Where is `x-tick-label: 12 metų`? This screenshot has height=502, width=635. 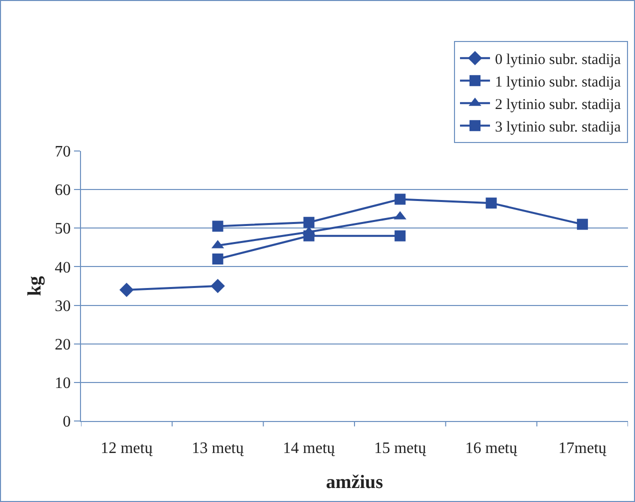 x-tick-label: 12 metų is located at coordinates (127, 449).